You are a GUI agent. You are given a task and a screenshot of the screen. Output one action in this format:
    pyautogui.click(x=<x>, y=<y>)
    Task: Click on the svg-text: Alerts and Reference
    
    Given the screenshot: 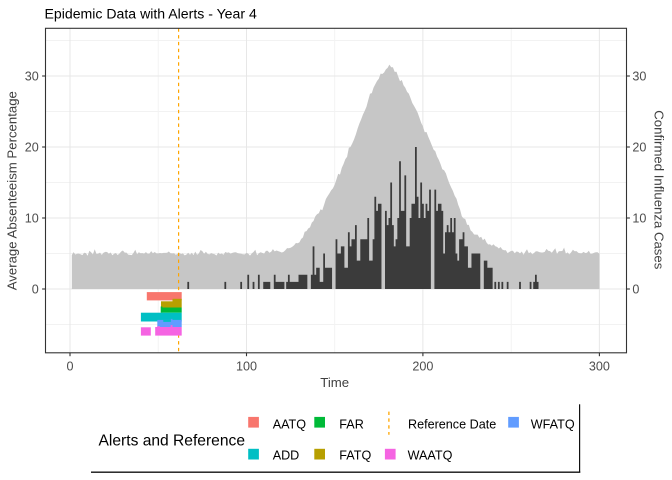 What is the action you would take?
    pyautogui.click(x=172, y=441)
    